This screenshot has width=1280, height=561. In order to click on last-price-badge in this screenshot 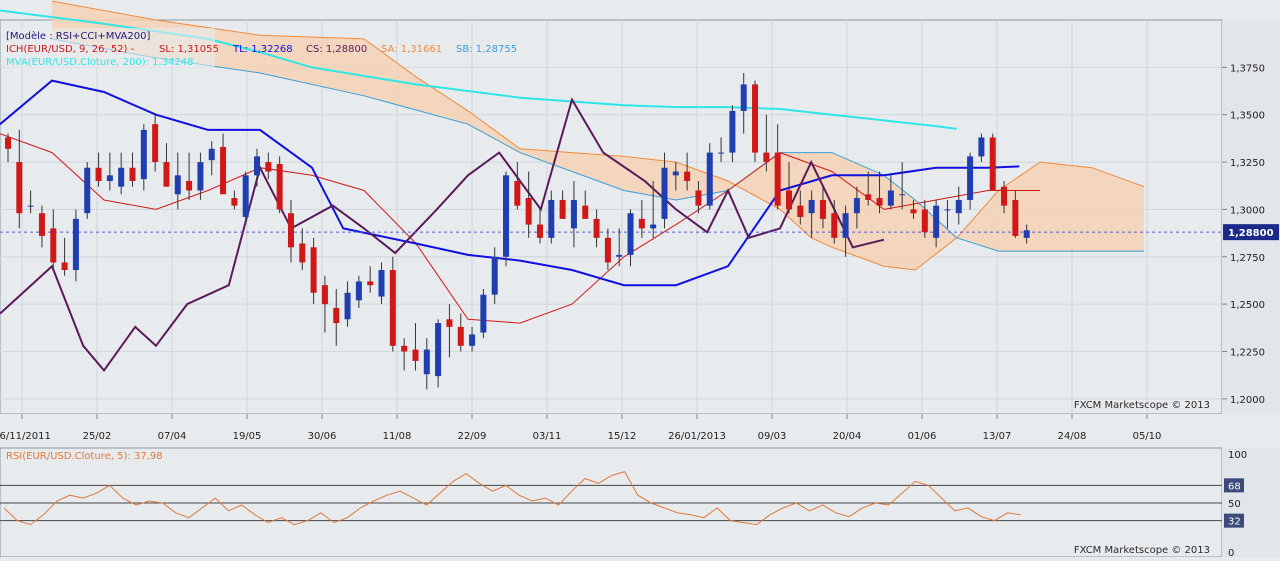, I will do `click(1251, 232)`.